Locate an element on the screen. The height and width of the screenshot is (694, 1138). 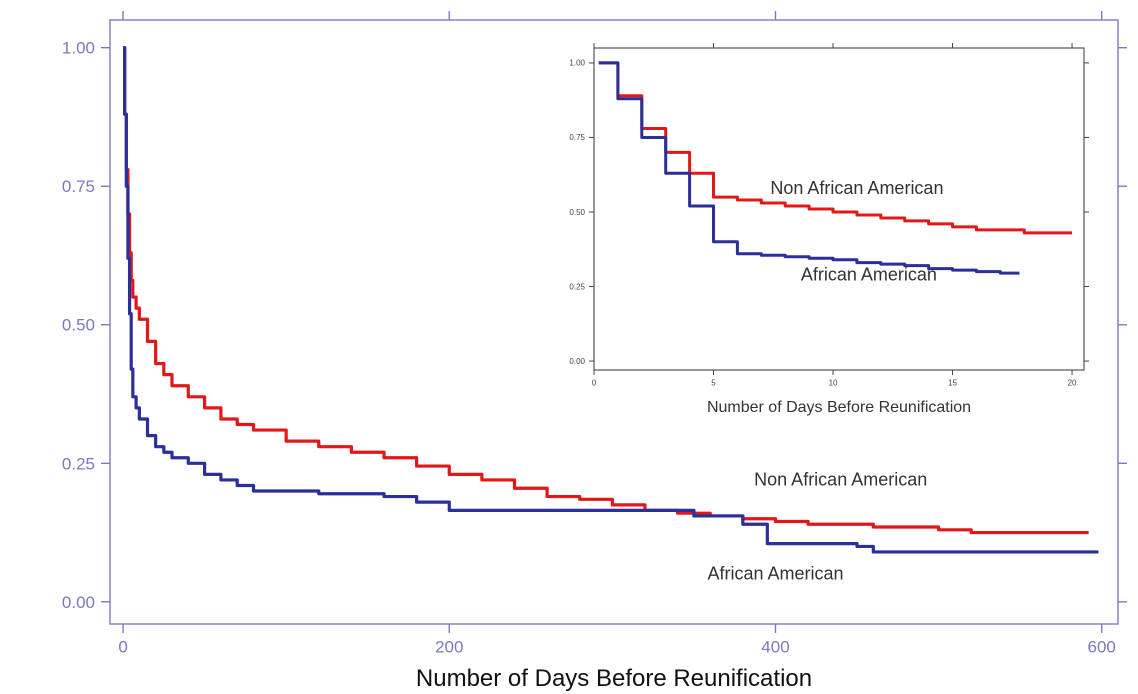
inset-y-tick-label: 0.50 is located at coordinates (577, 212).